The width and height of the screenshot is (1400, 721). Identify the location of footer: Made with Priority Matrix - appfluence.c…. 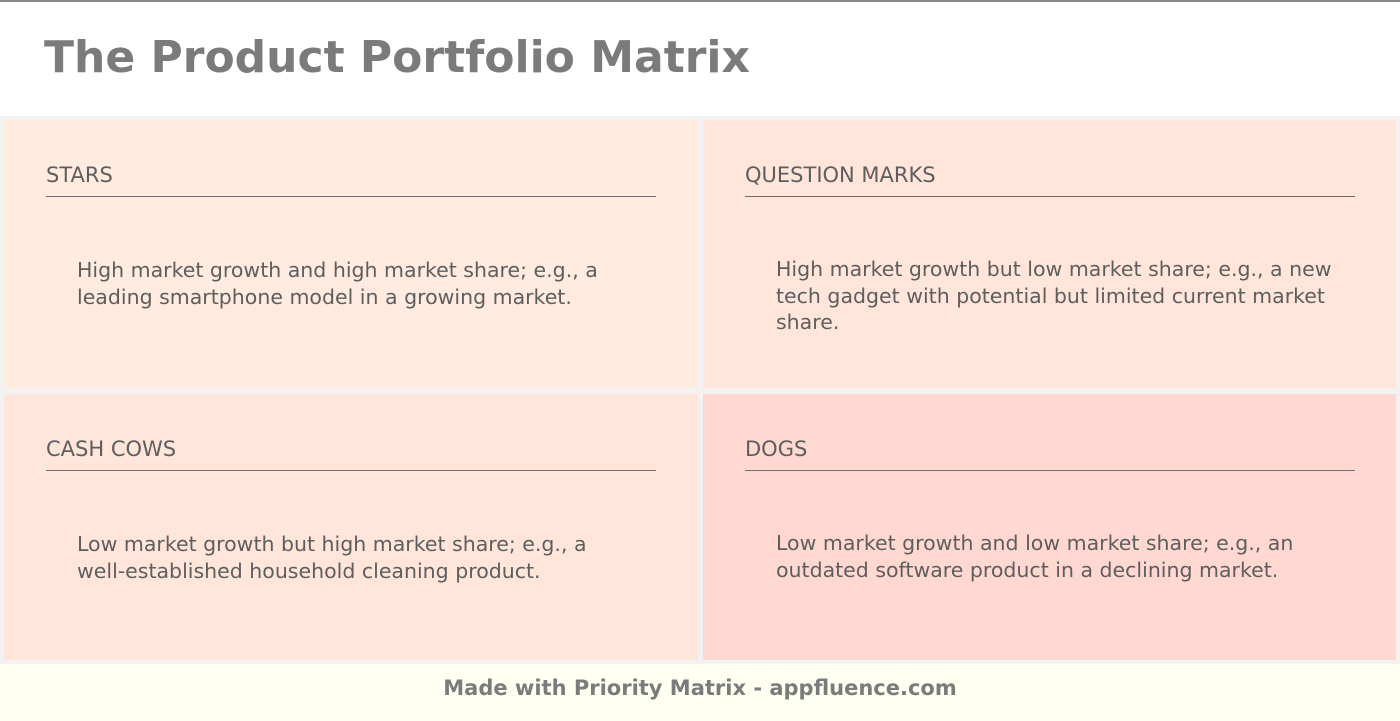
(700, 692).